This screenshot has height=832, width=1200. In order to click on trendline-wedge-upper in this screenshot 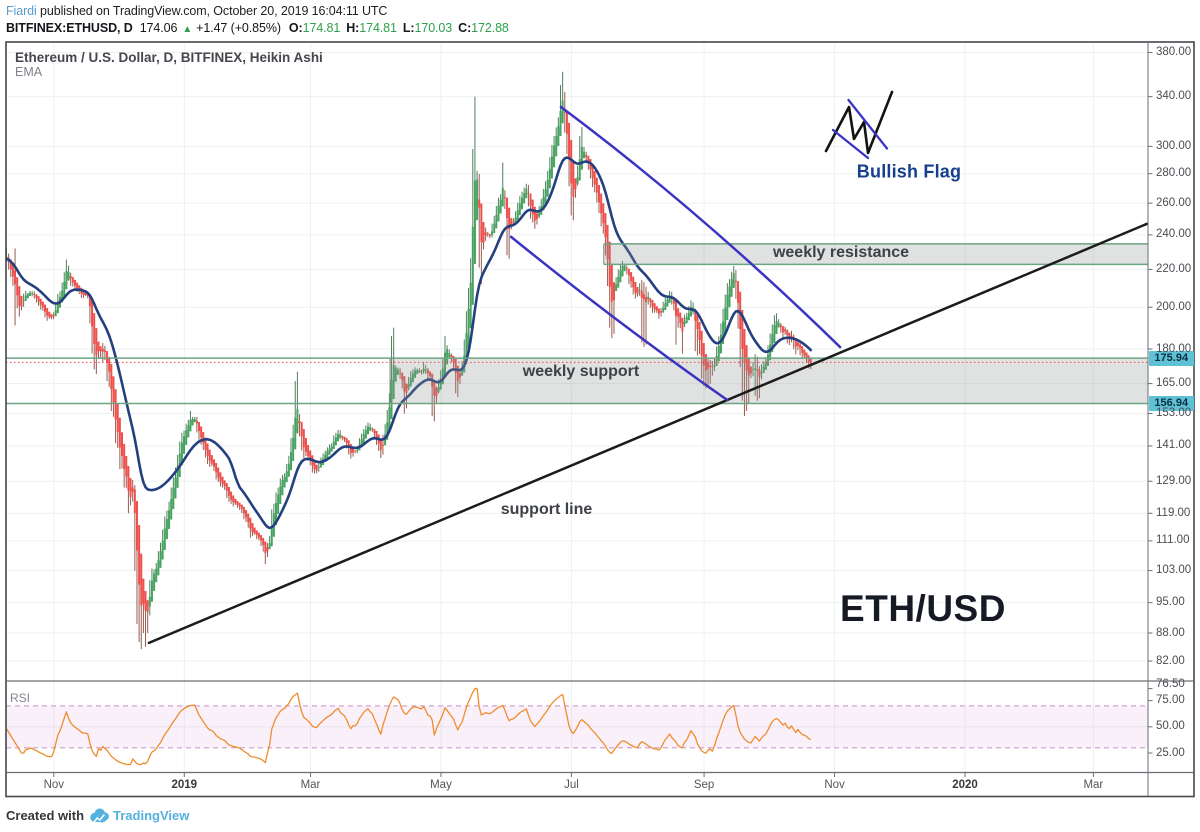, I will do `click(700, 227)`.